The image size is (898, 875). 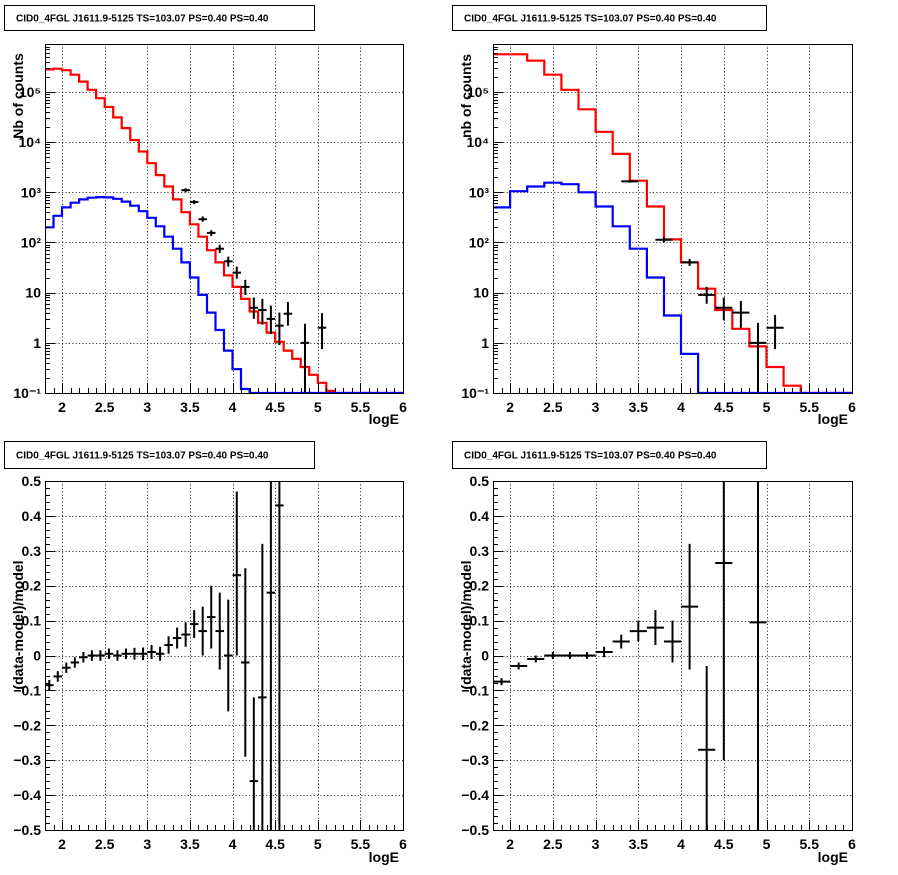 I want to click on y-tick-label: 10⁵, so click(x=478, y=92).